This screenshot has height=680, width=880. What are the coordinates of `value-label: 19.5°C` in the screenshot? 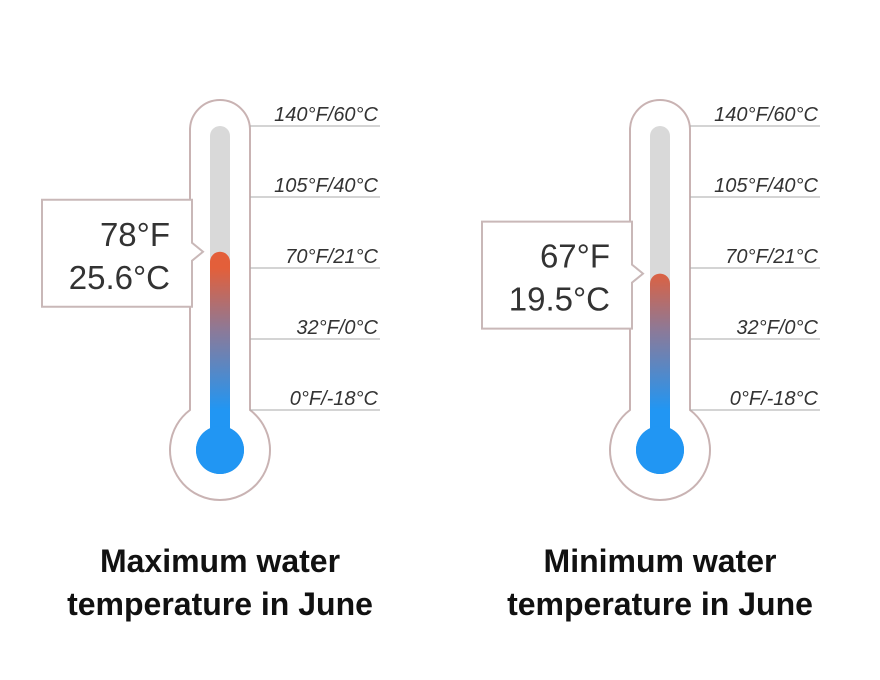 It's located at (559, 299).